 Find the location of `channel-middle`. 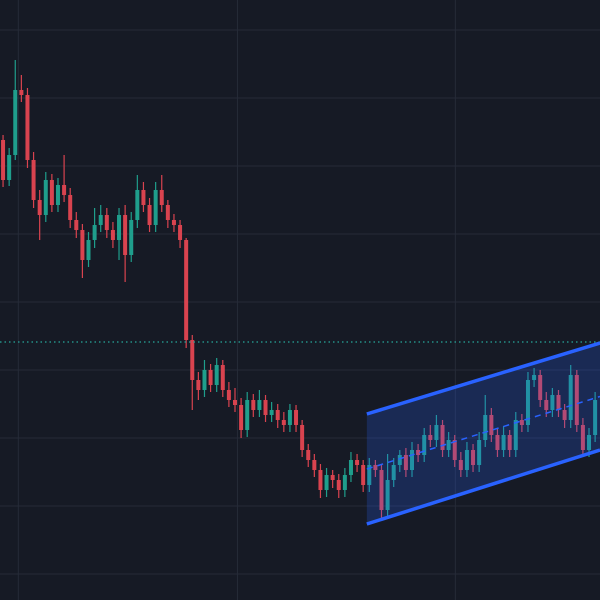

channel-middle is located at coordinates (483, 432).